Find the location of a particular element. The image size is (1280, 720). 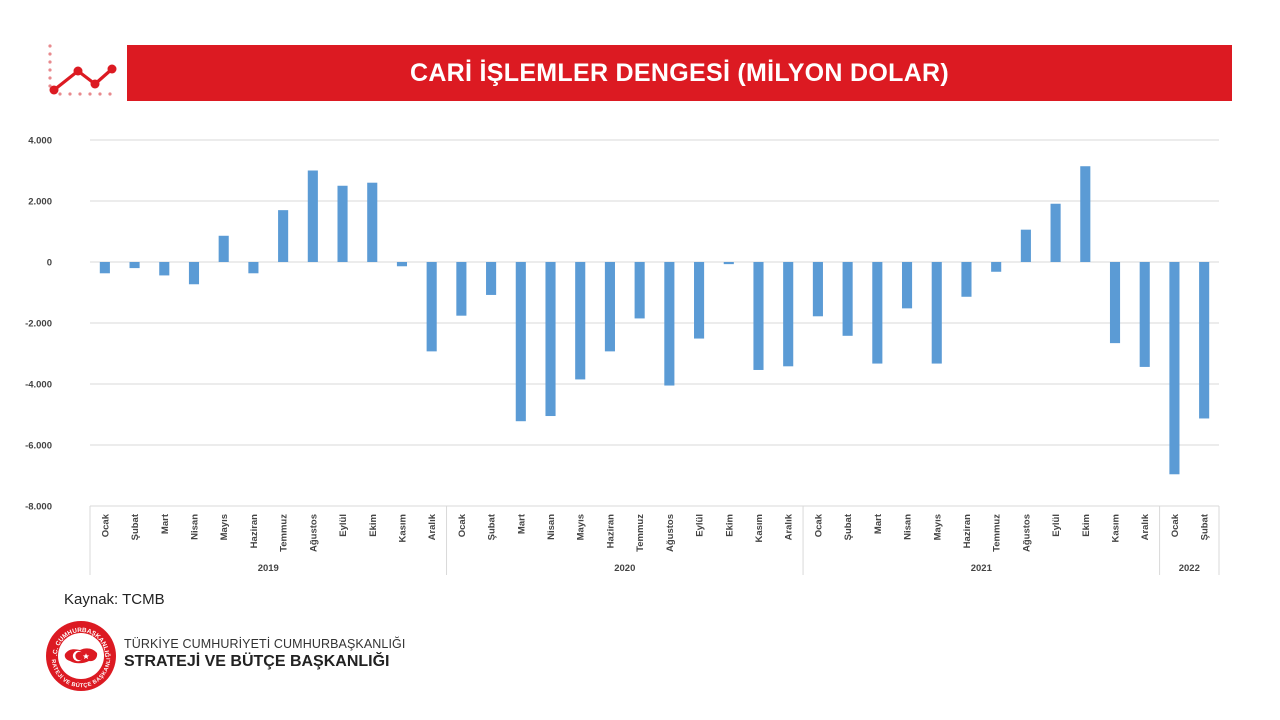

y-tick-label: -2.000 is located at coordinates (38, 324).